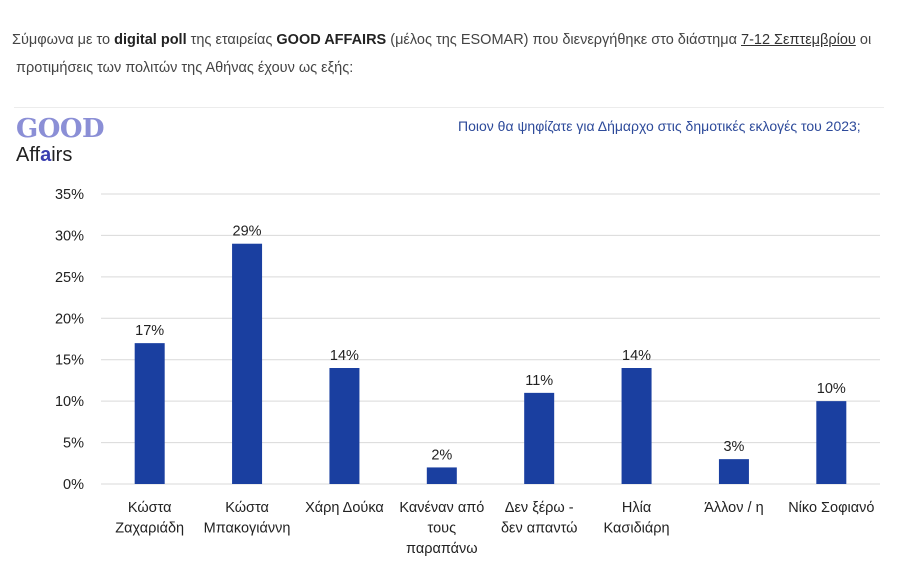  I want to click on y-tick-label: 25%, so click(69, 278).